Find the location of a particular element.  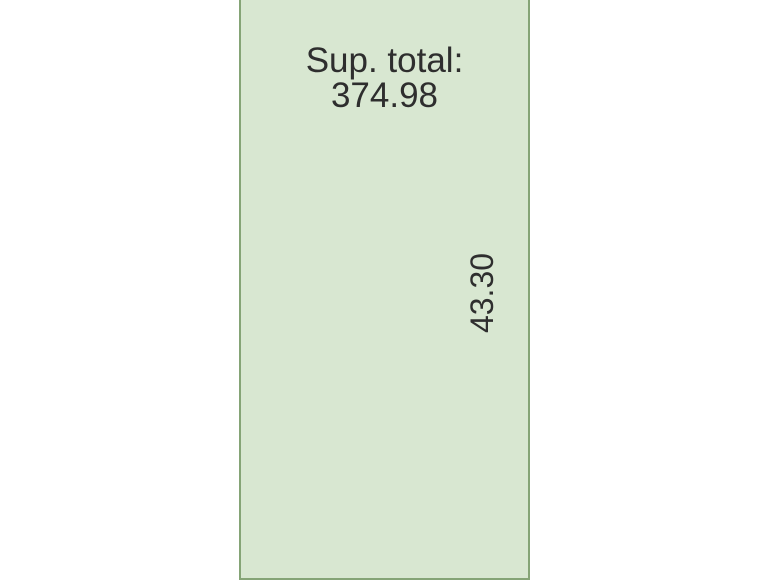

surface-total-value: 374.98 is located at coordinates (384, 95).